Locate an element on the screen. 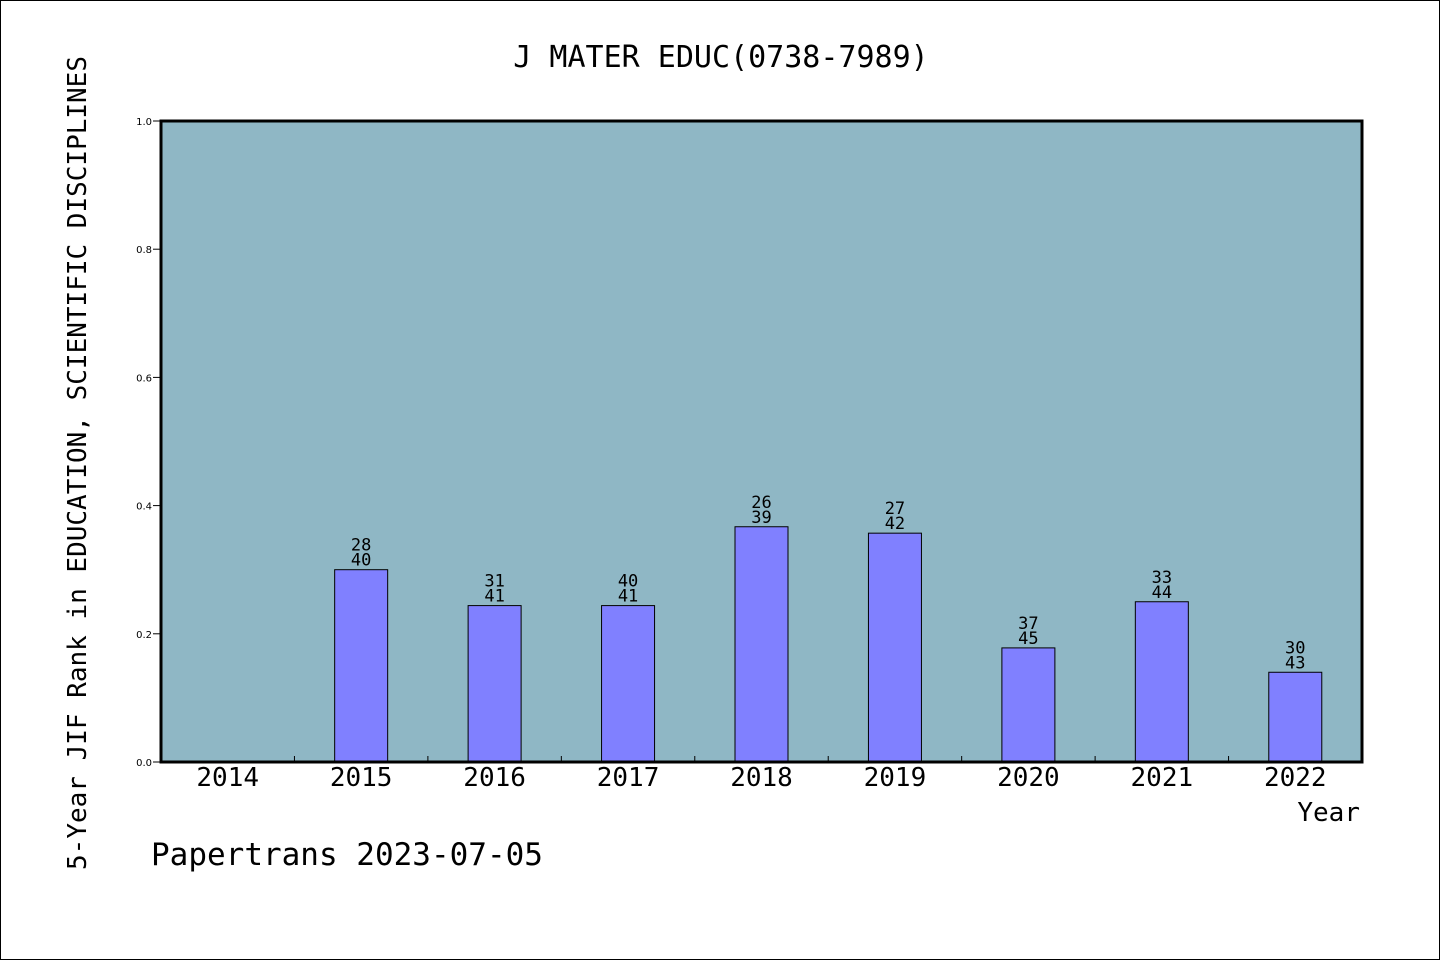 Image resolution: width=1440 pixels, height=961 pixels. x-tick-label: 2016 is located at coordinates (494, 778).